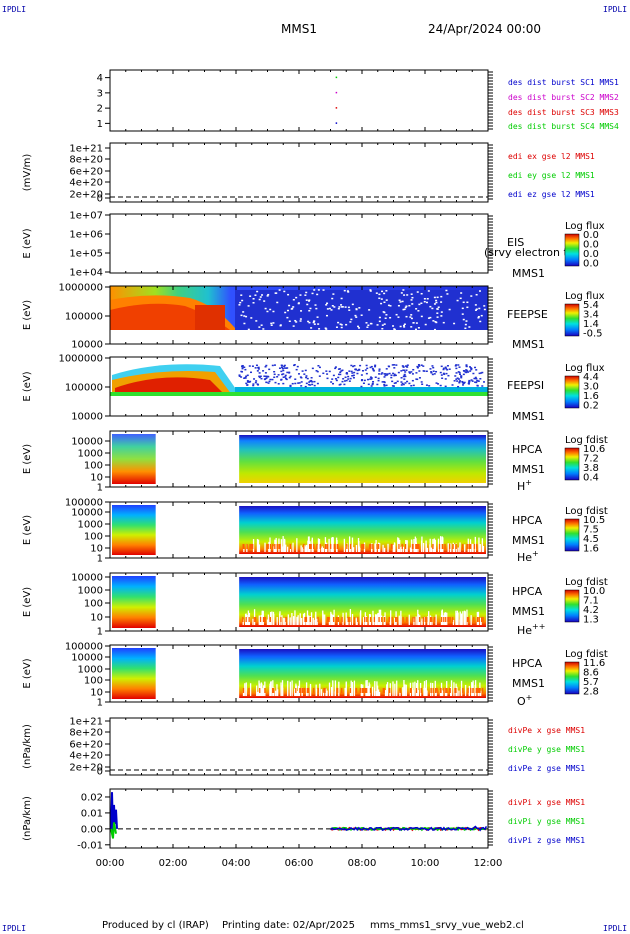  Describe the element at coordinates (591, 610) in the screenshot. I see `colorbar-tick-label: 4.2` at that location.